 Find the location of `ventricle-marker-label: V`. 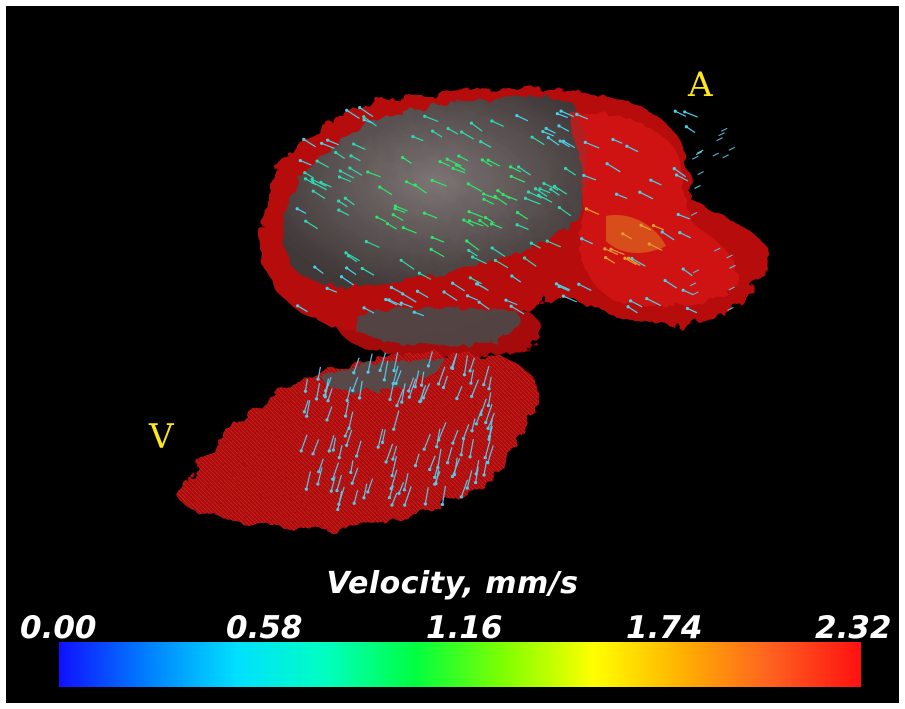

ventricle-marker-label: V is located at coordinates (161, 437).